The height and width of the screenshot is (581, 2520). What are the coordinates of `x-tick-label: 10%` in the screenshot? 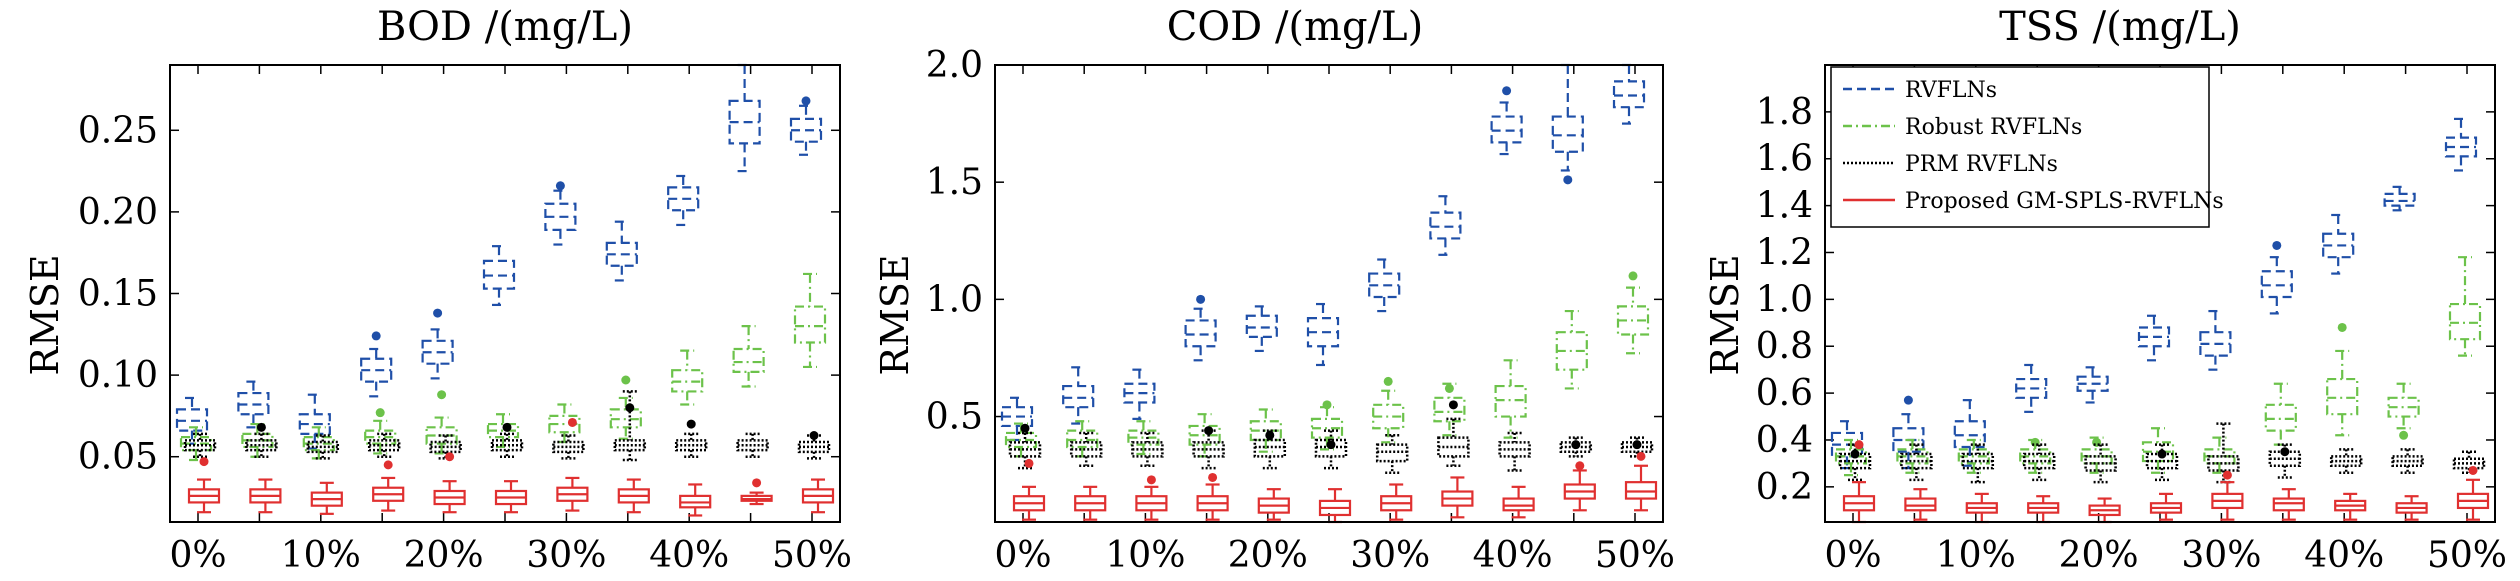 It's located at (1976, 555).